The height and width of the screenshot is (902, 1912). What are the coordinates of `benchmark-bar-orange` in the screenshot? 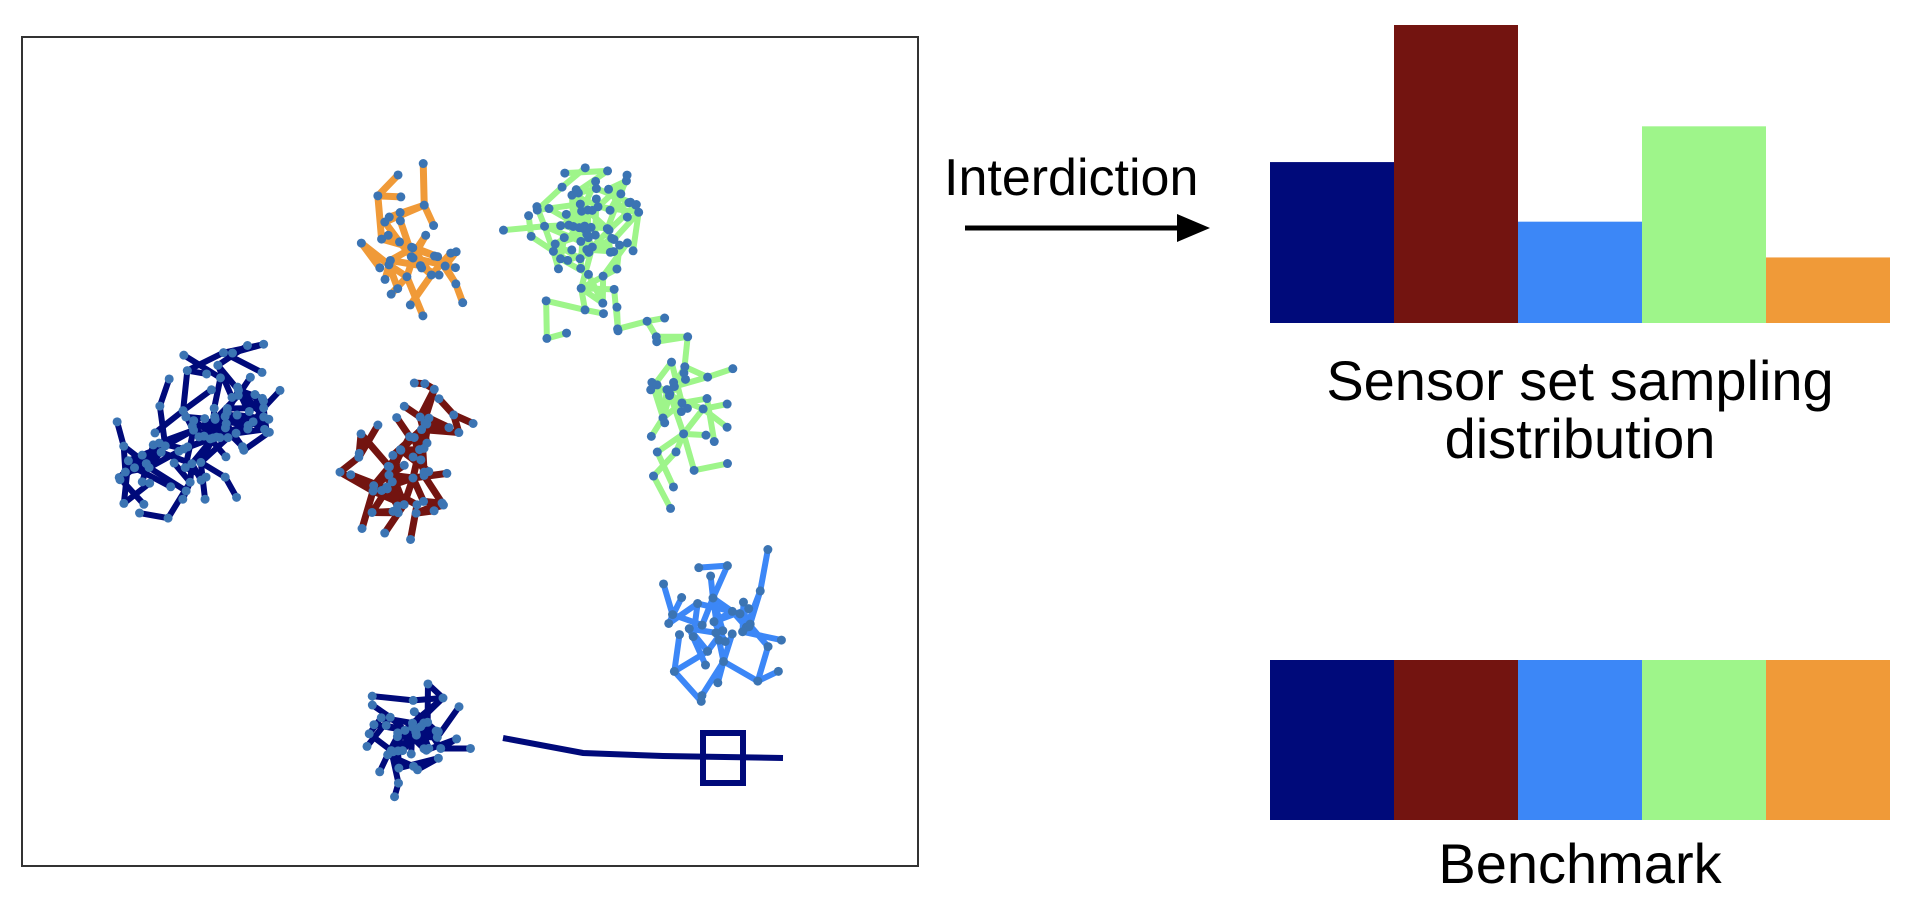 It's located at (1828, 740).